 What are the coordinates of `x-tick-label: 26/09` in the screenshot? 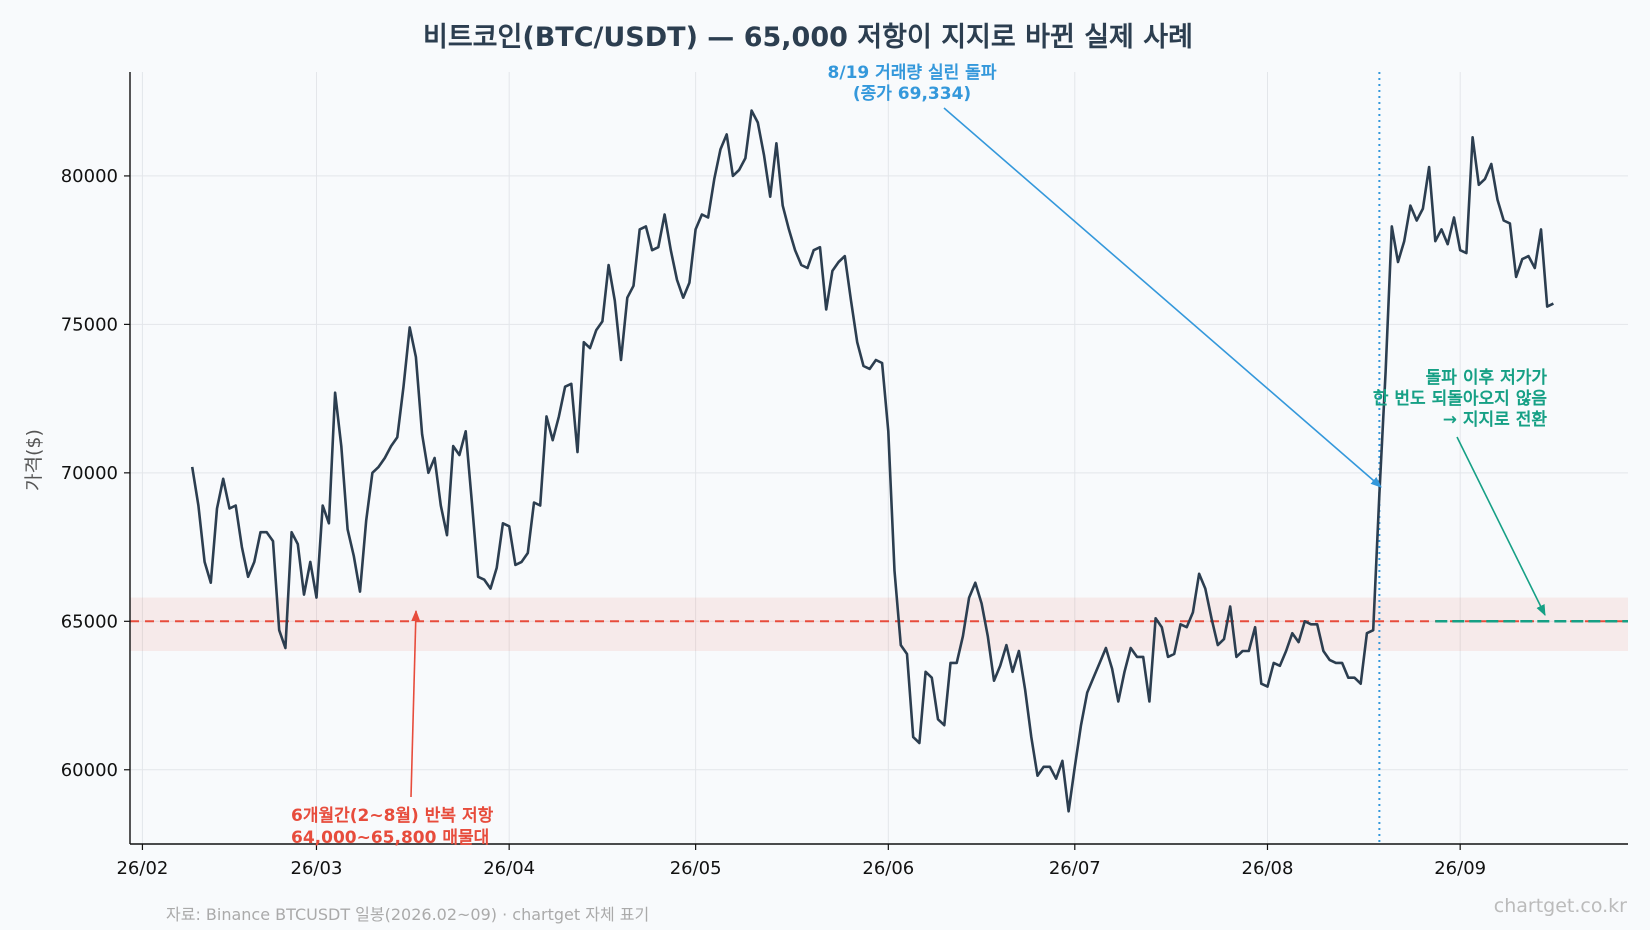 It's located at (1460, 868).